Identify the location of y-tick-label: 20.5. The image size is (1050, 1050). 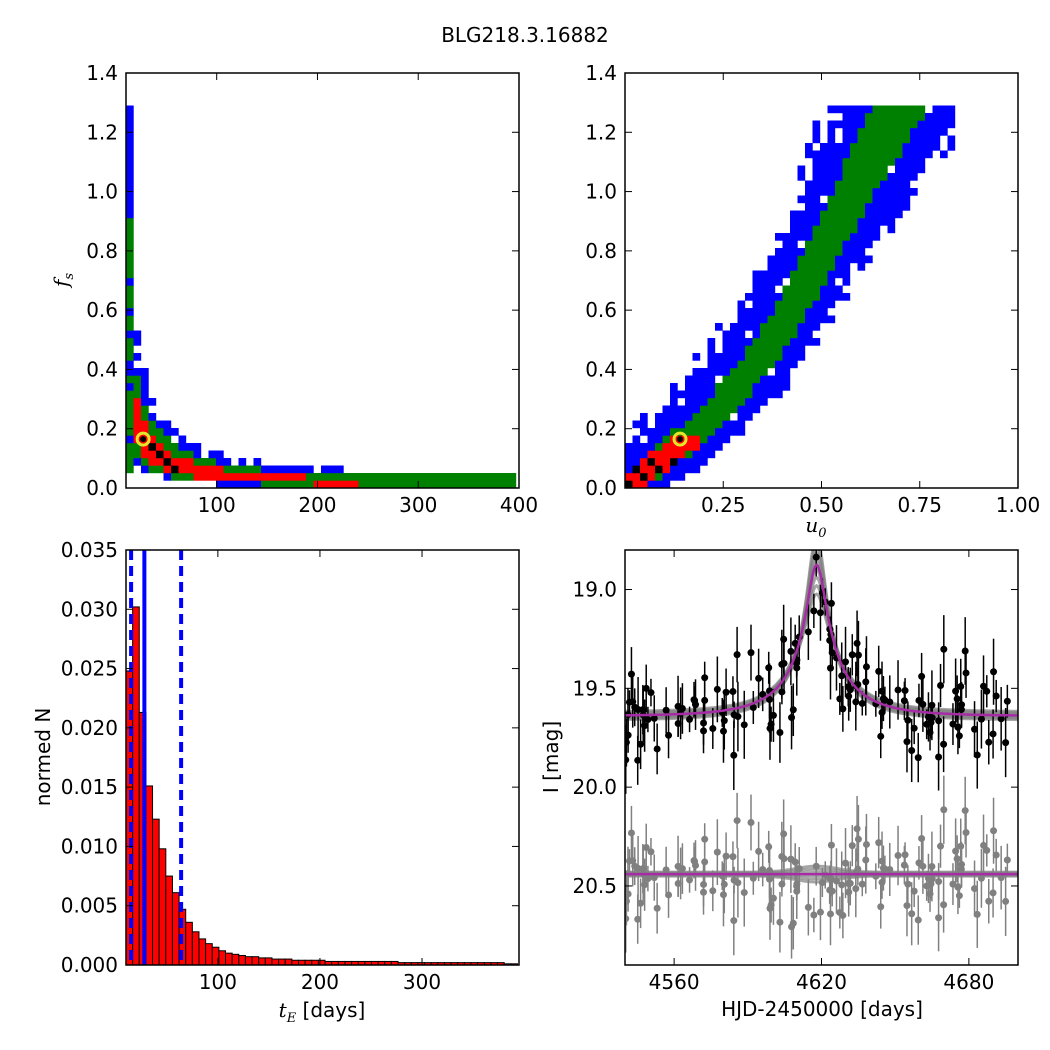
(594, 886).